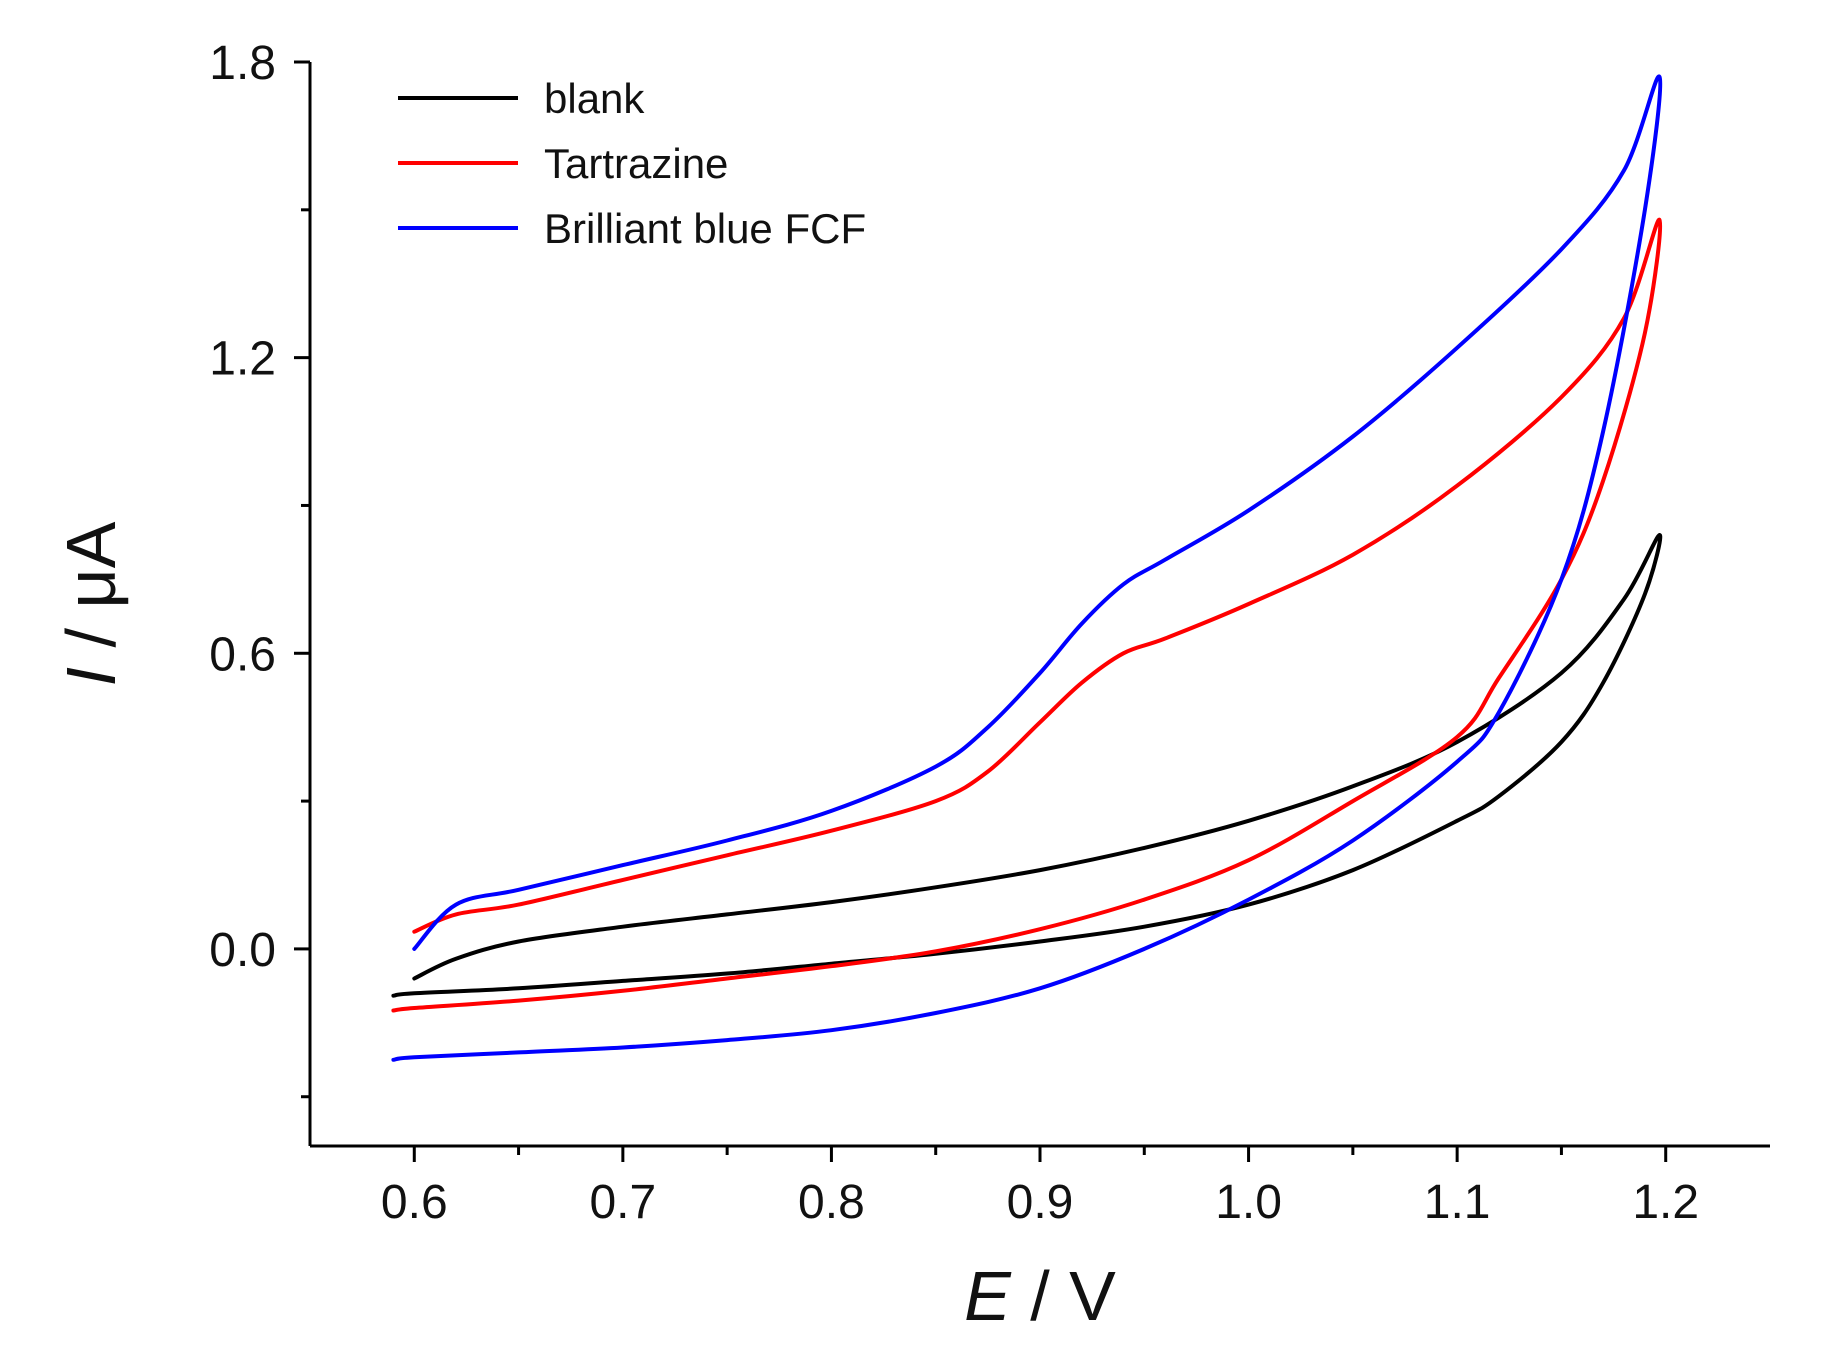 This screenshot has width=1835, height=1354. Describe the element at coordinates (831, 1202) in the screenshot. I see `x-tick-label: 0.8` at that location.